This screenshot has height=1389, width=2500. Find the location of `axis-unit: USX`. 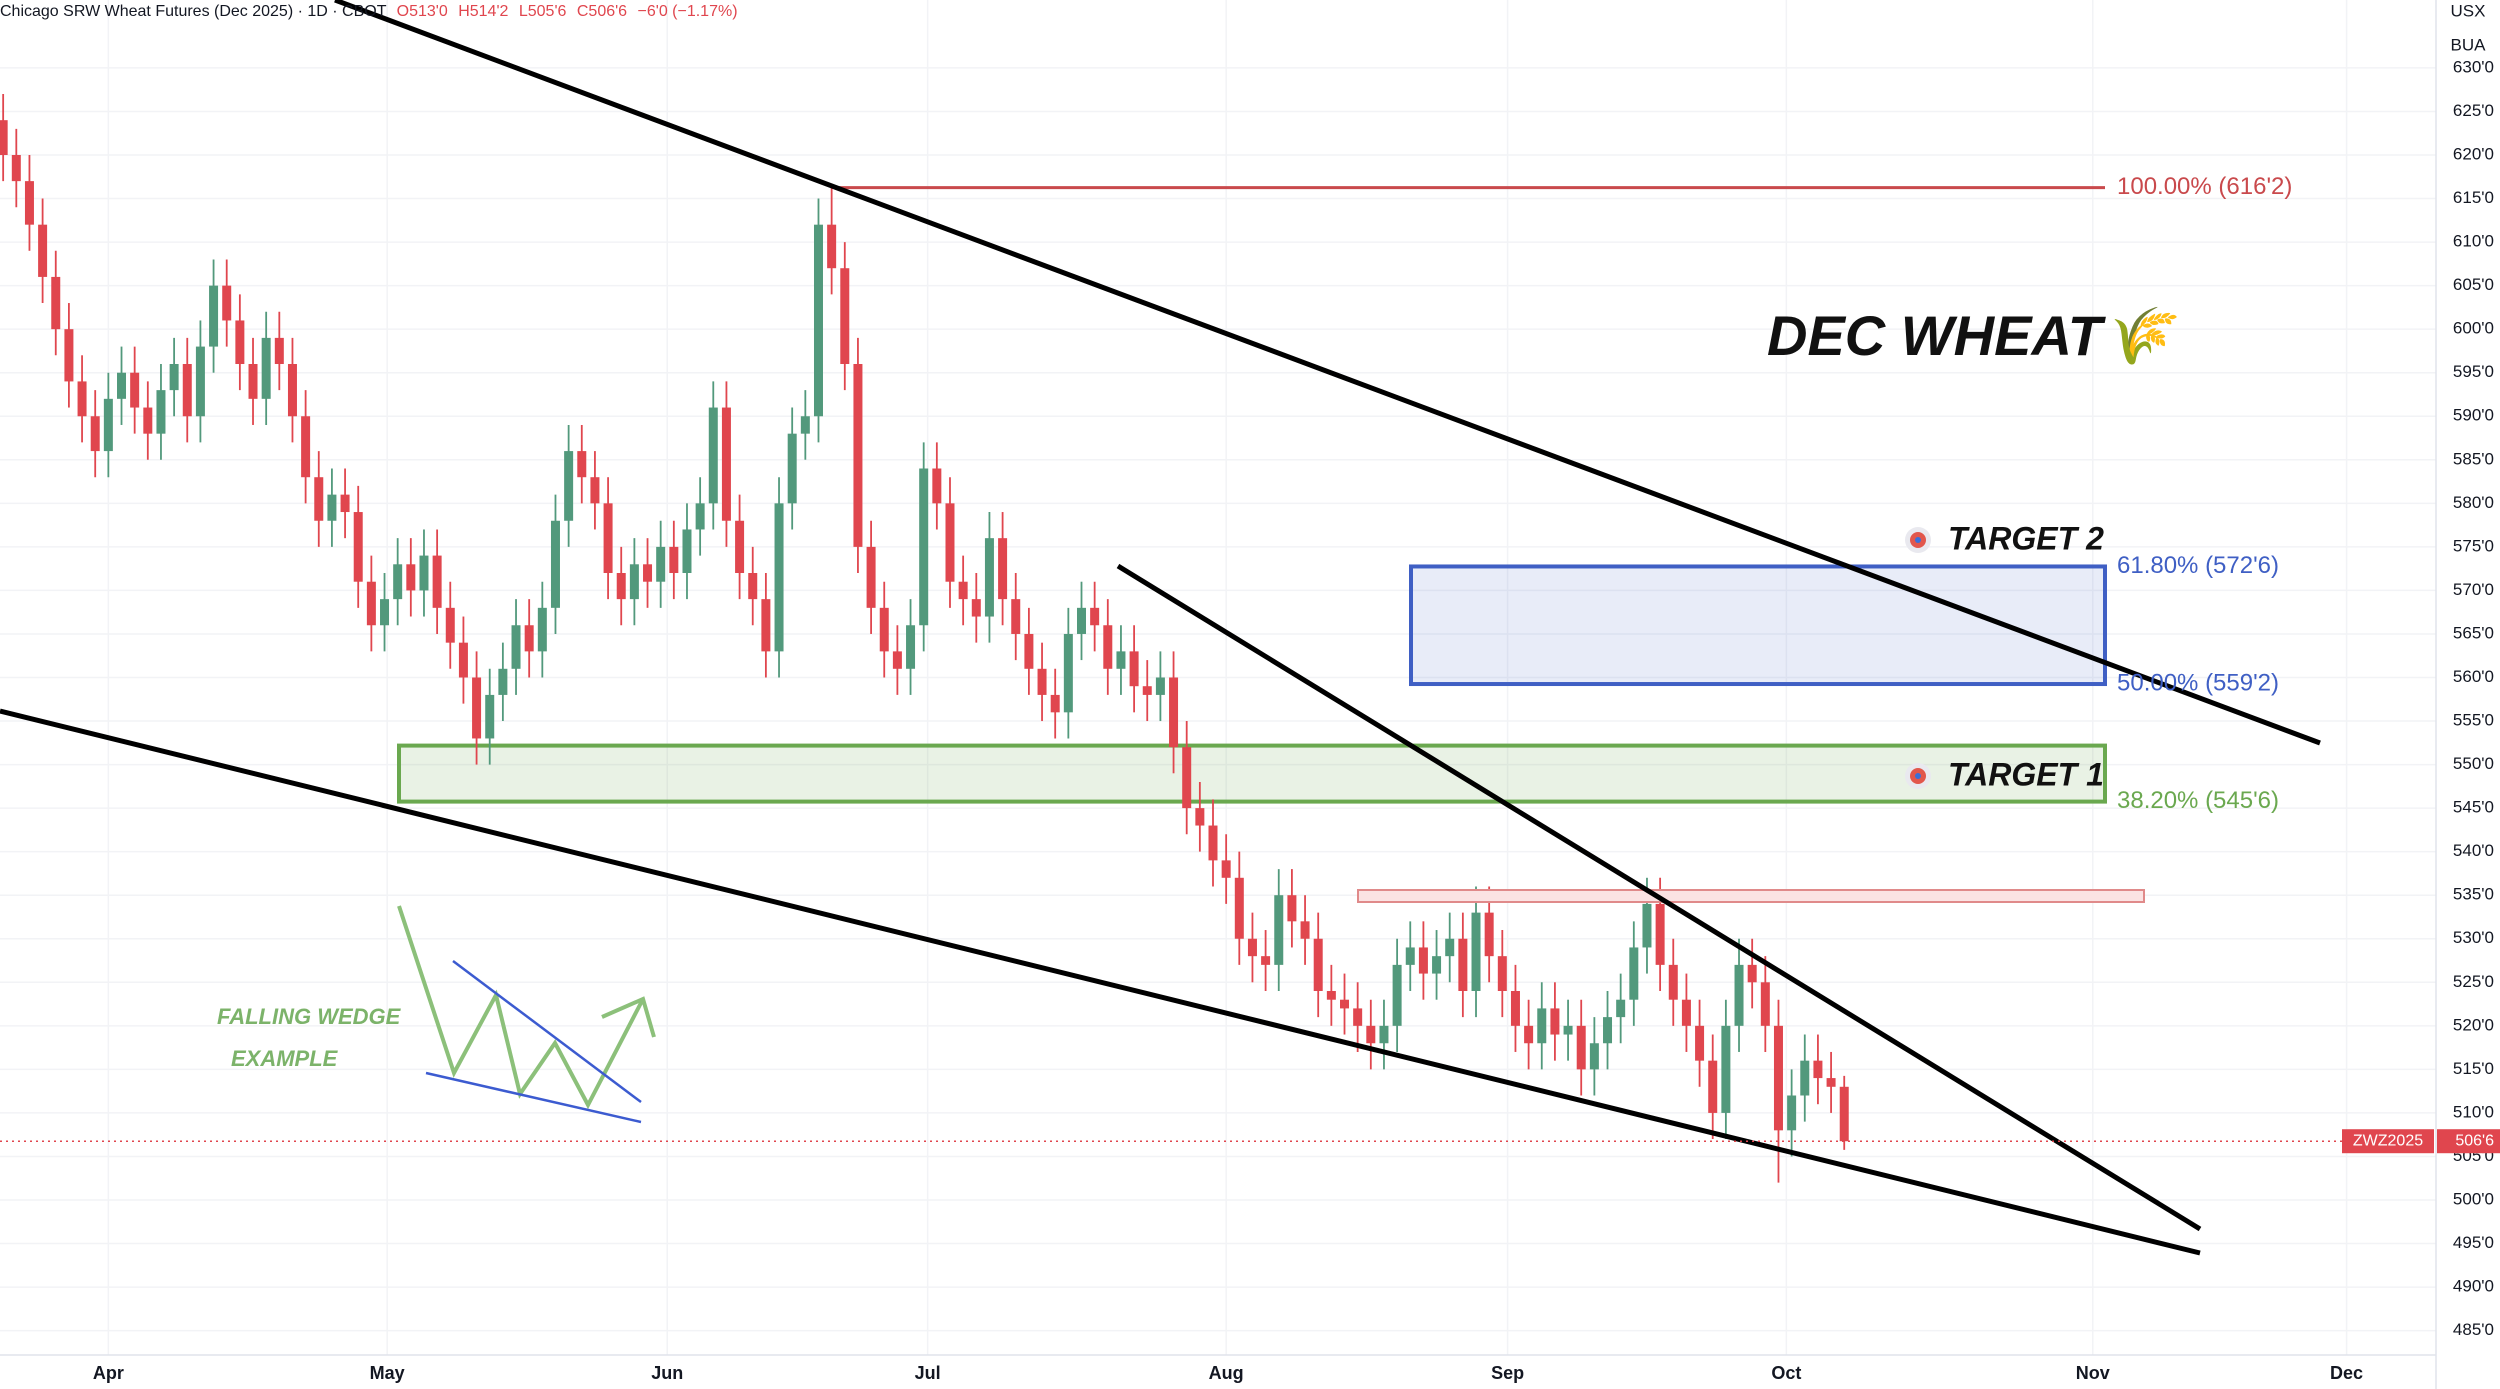

axis-unit: USX is located at coordinates (2468, 10).